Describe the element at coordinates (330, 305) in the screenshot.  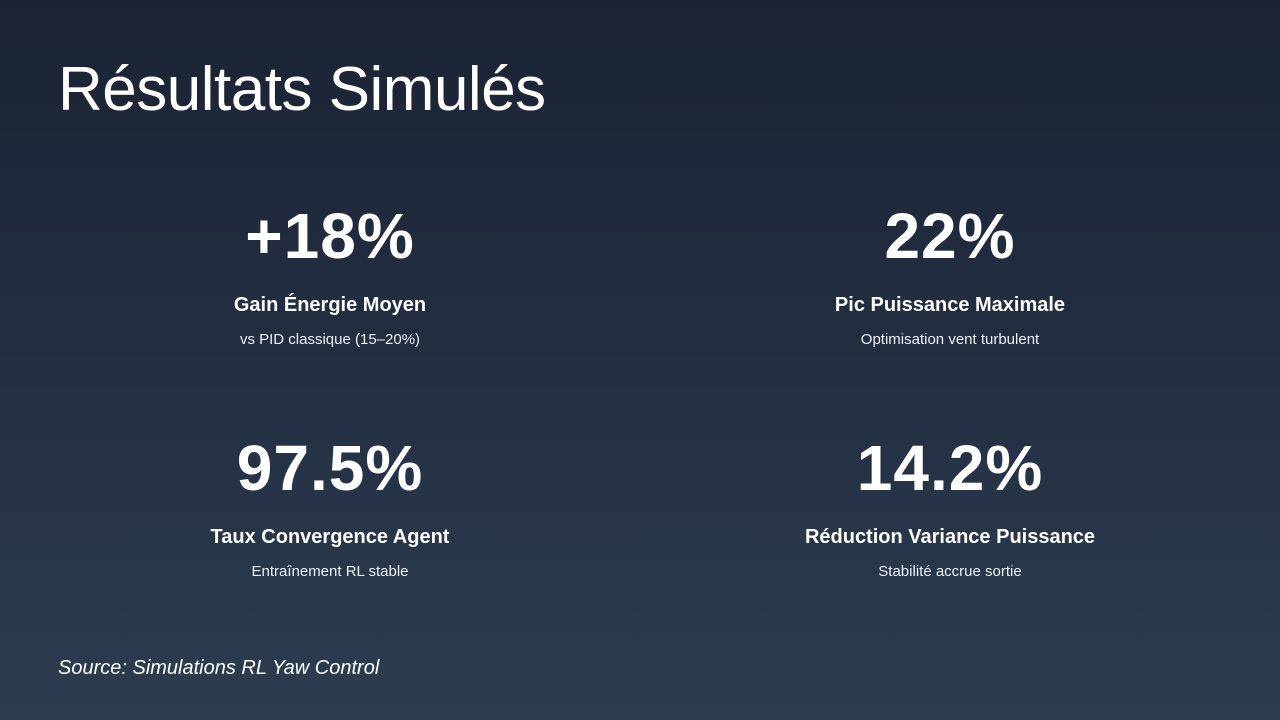
I see `stat-label: Gain Énergie Moyen` at that location.